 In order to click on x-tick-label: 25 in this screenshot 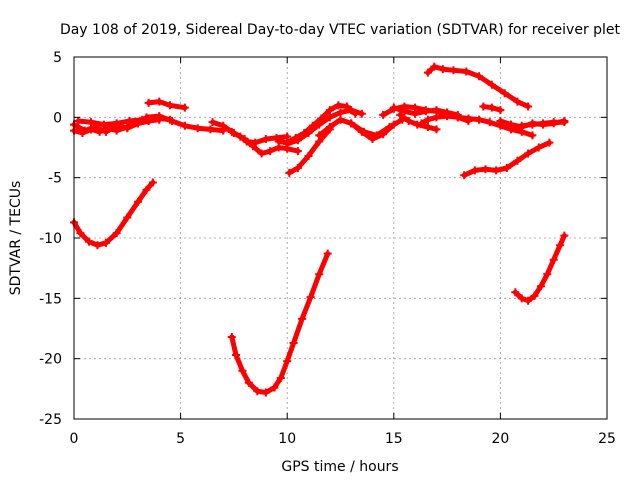, I will do `click(607, 439)`.